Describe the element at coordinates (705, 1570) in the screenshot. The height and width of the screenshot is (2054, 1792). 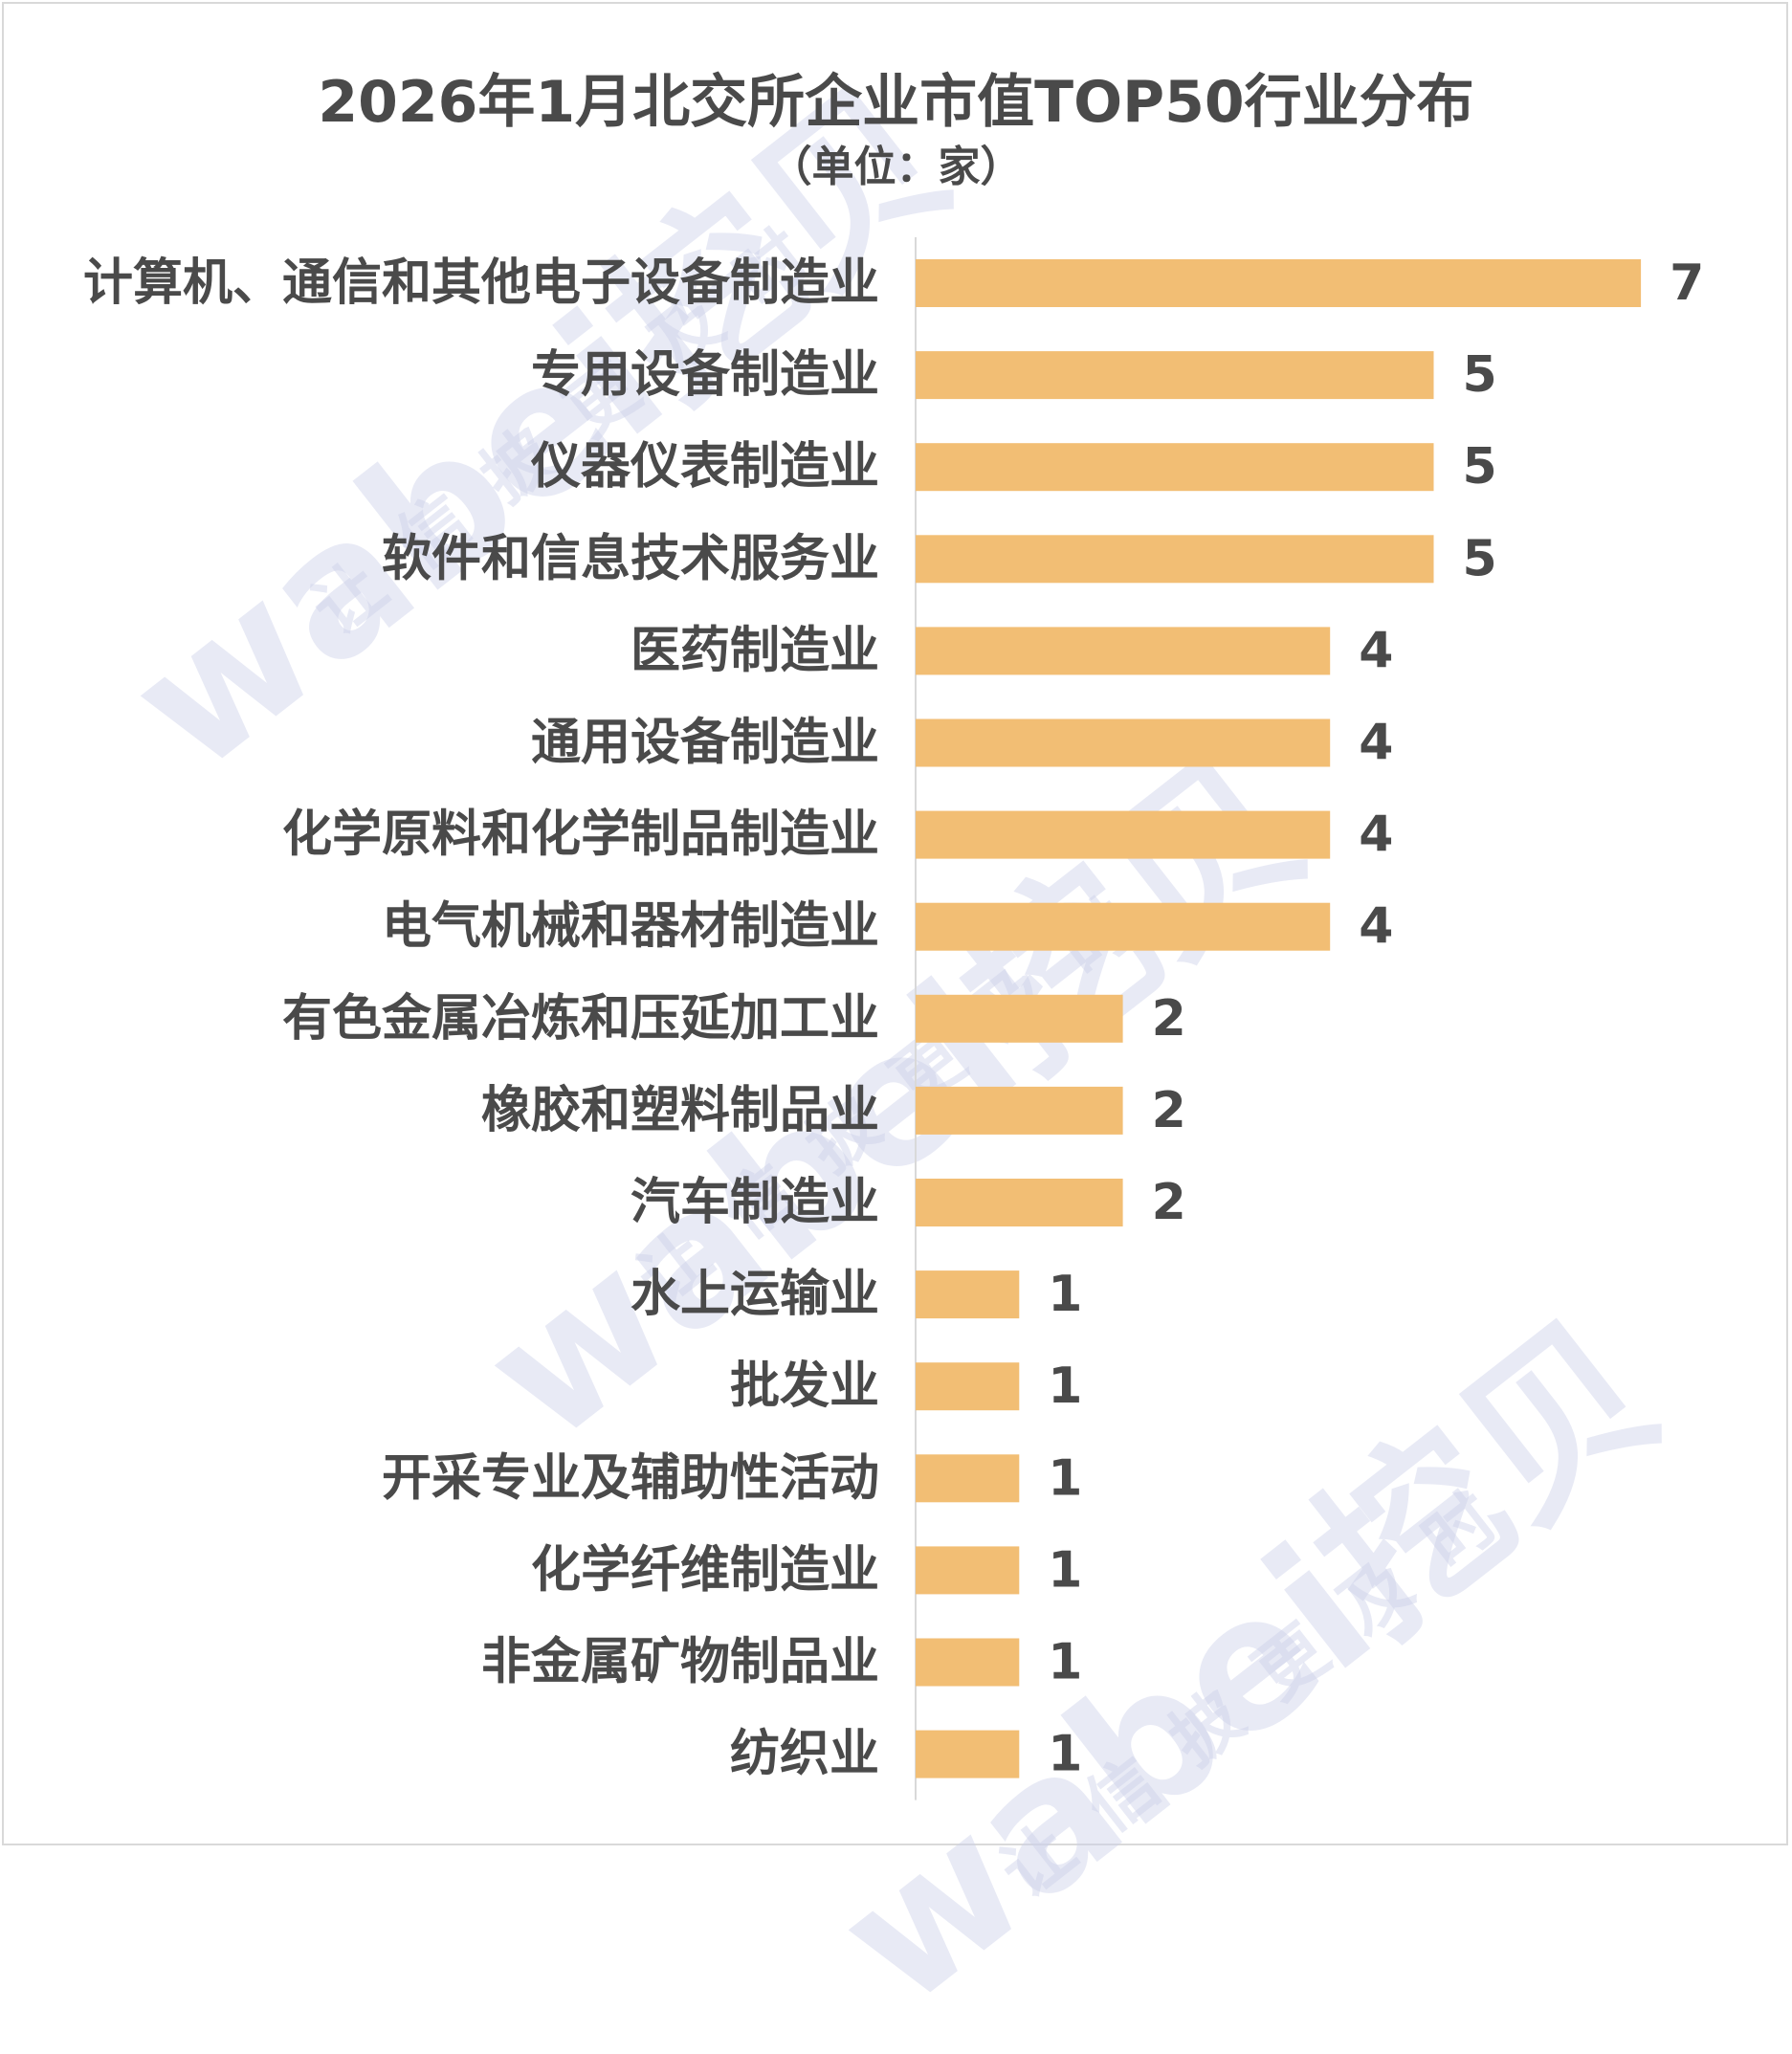
I see `category-label: 化学纤维制造业` at that location.